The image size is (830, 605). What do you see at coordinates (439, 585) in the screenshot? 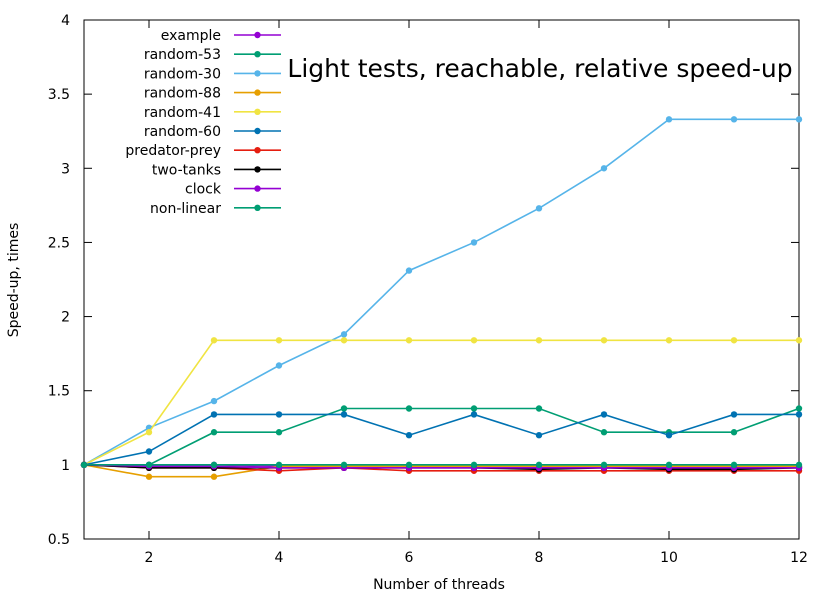
I see `x-axis-title: Number of threads` at bounding box center [439, 585].